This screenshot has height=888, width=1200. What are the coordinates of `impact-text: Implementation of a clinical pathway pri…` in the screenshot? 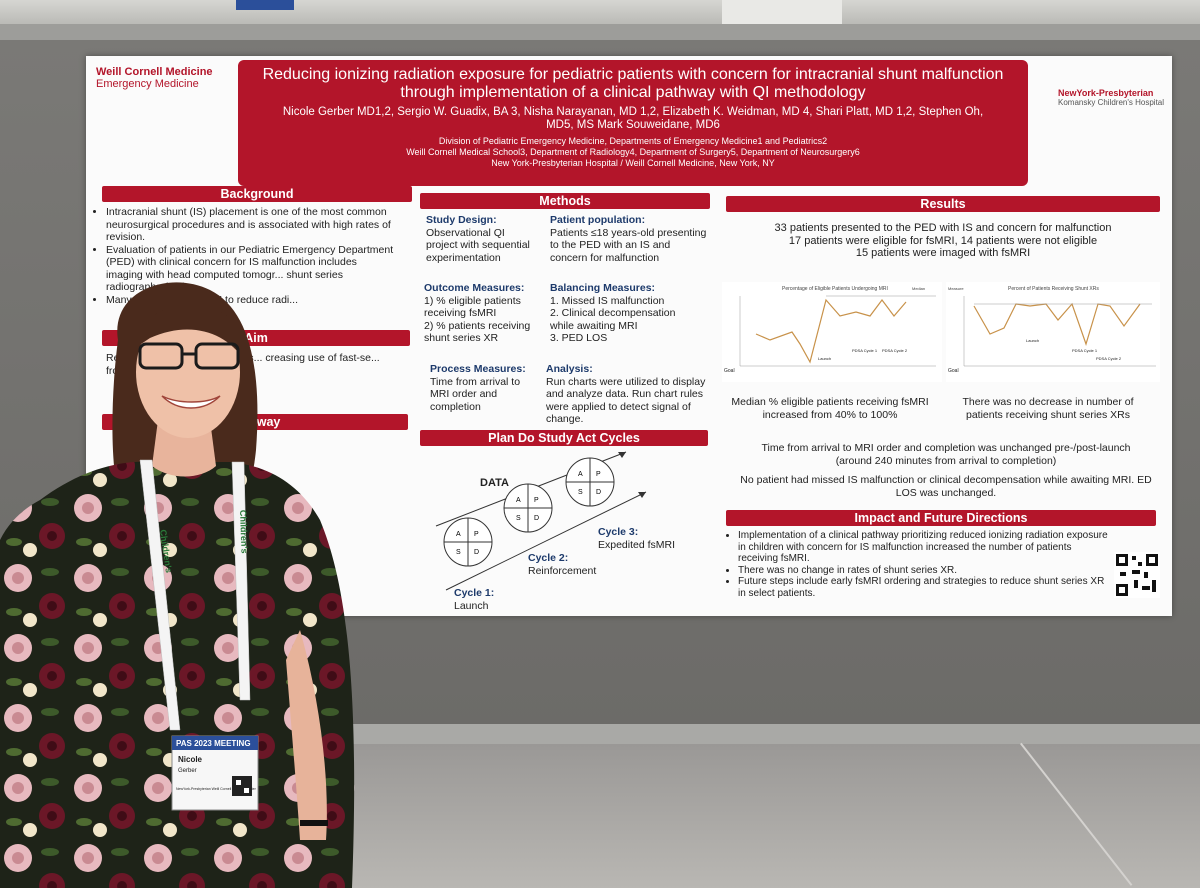 It's located at (918, 564).